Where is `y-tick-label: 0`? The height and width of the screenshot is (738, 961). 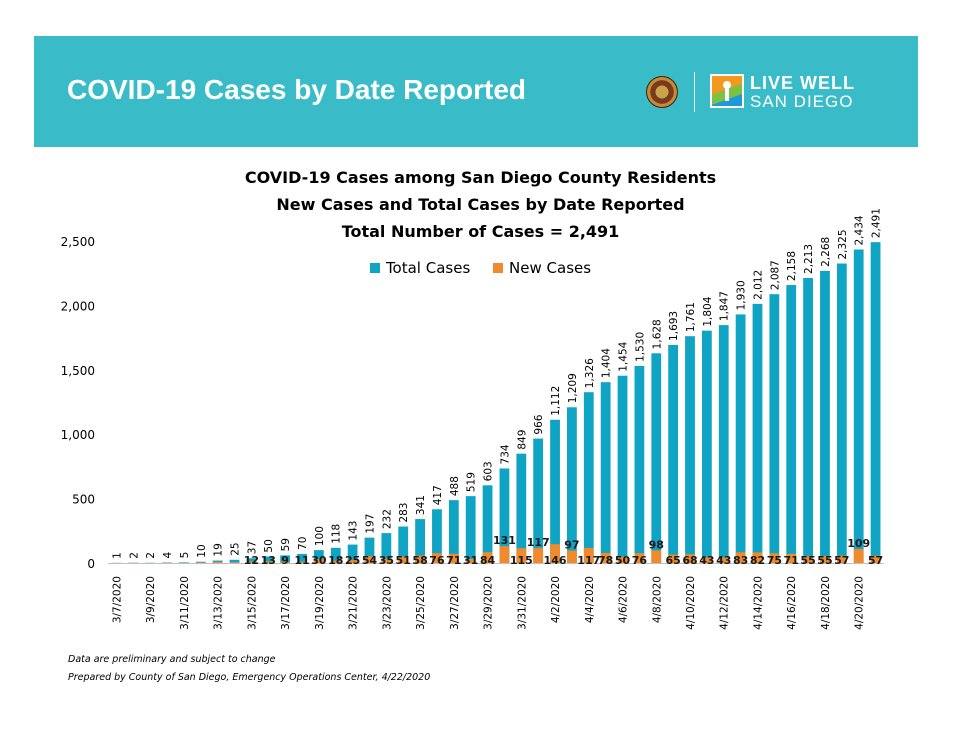
y-tick-label: 0 is located at coordinates (91, 564).